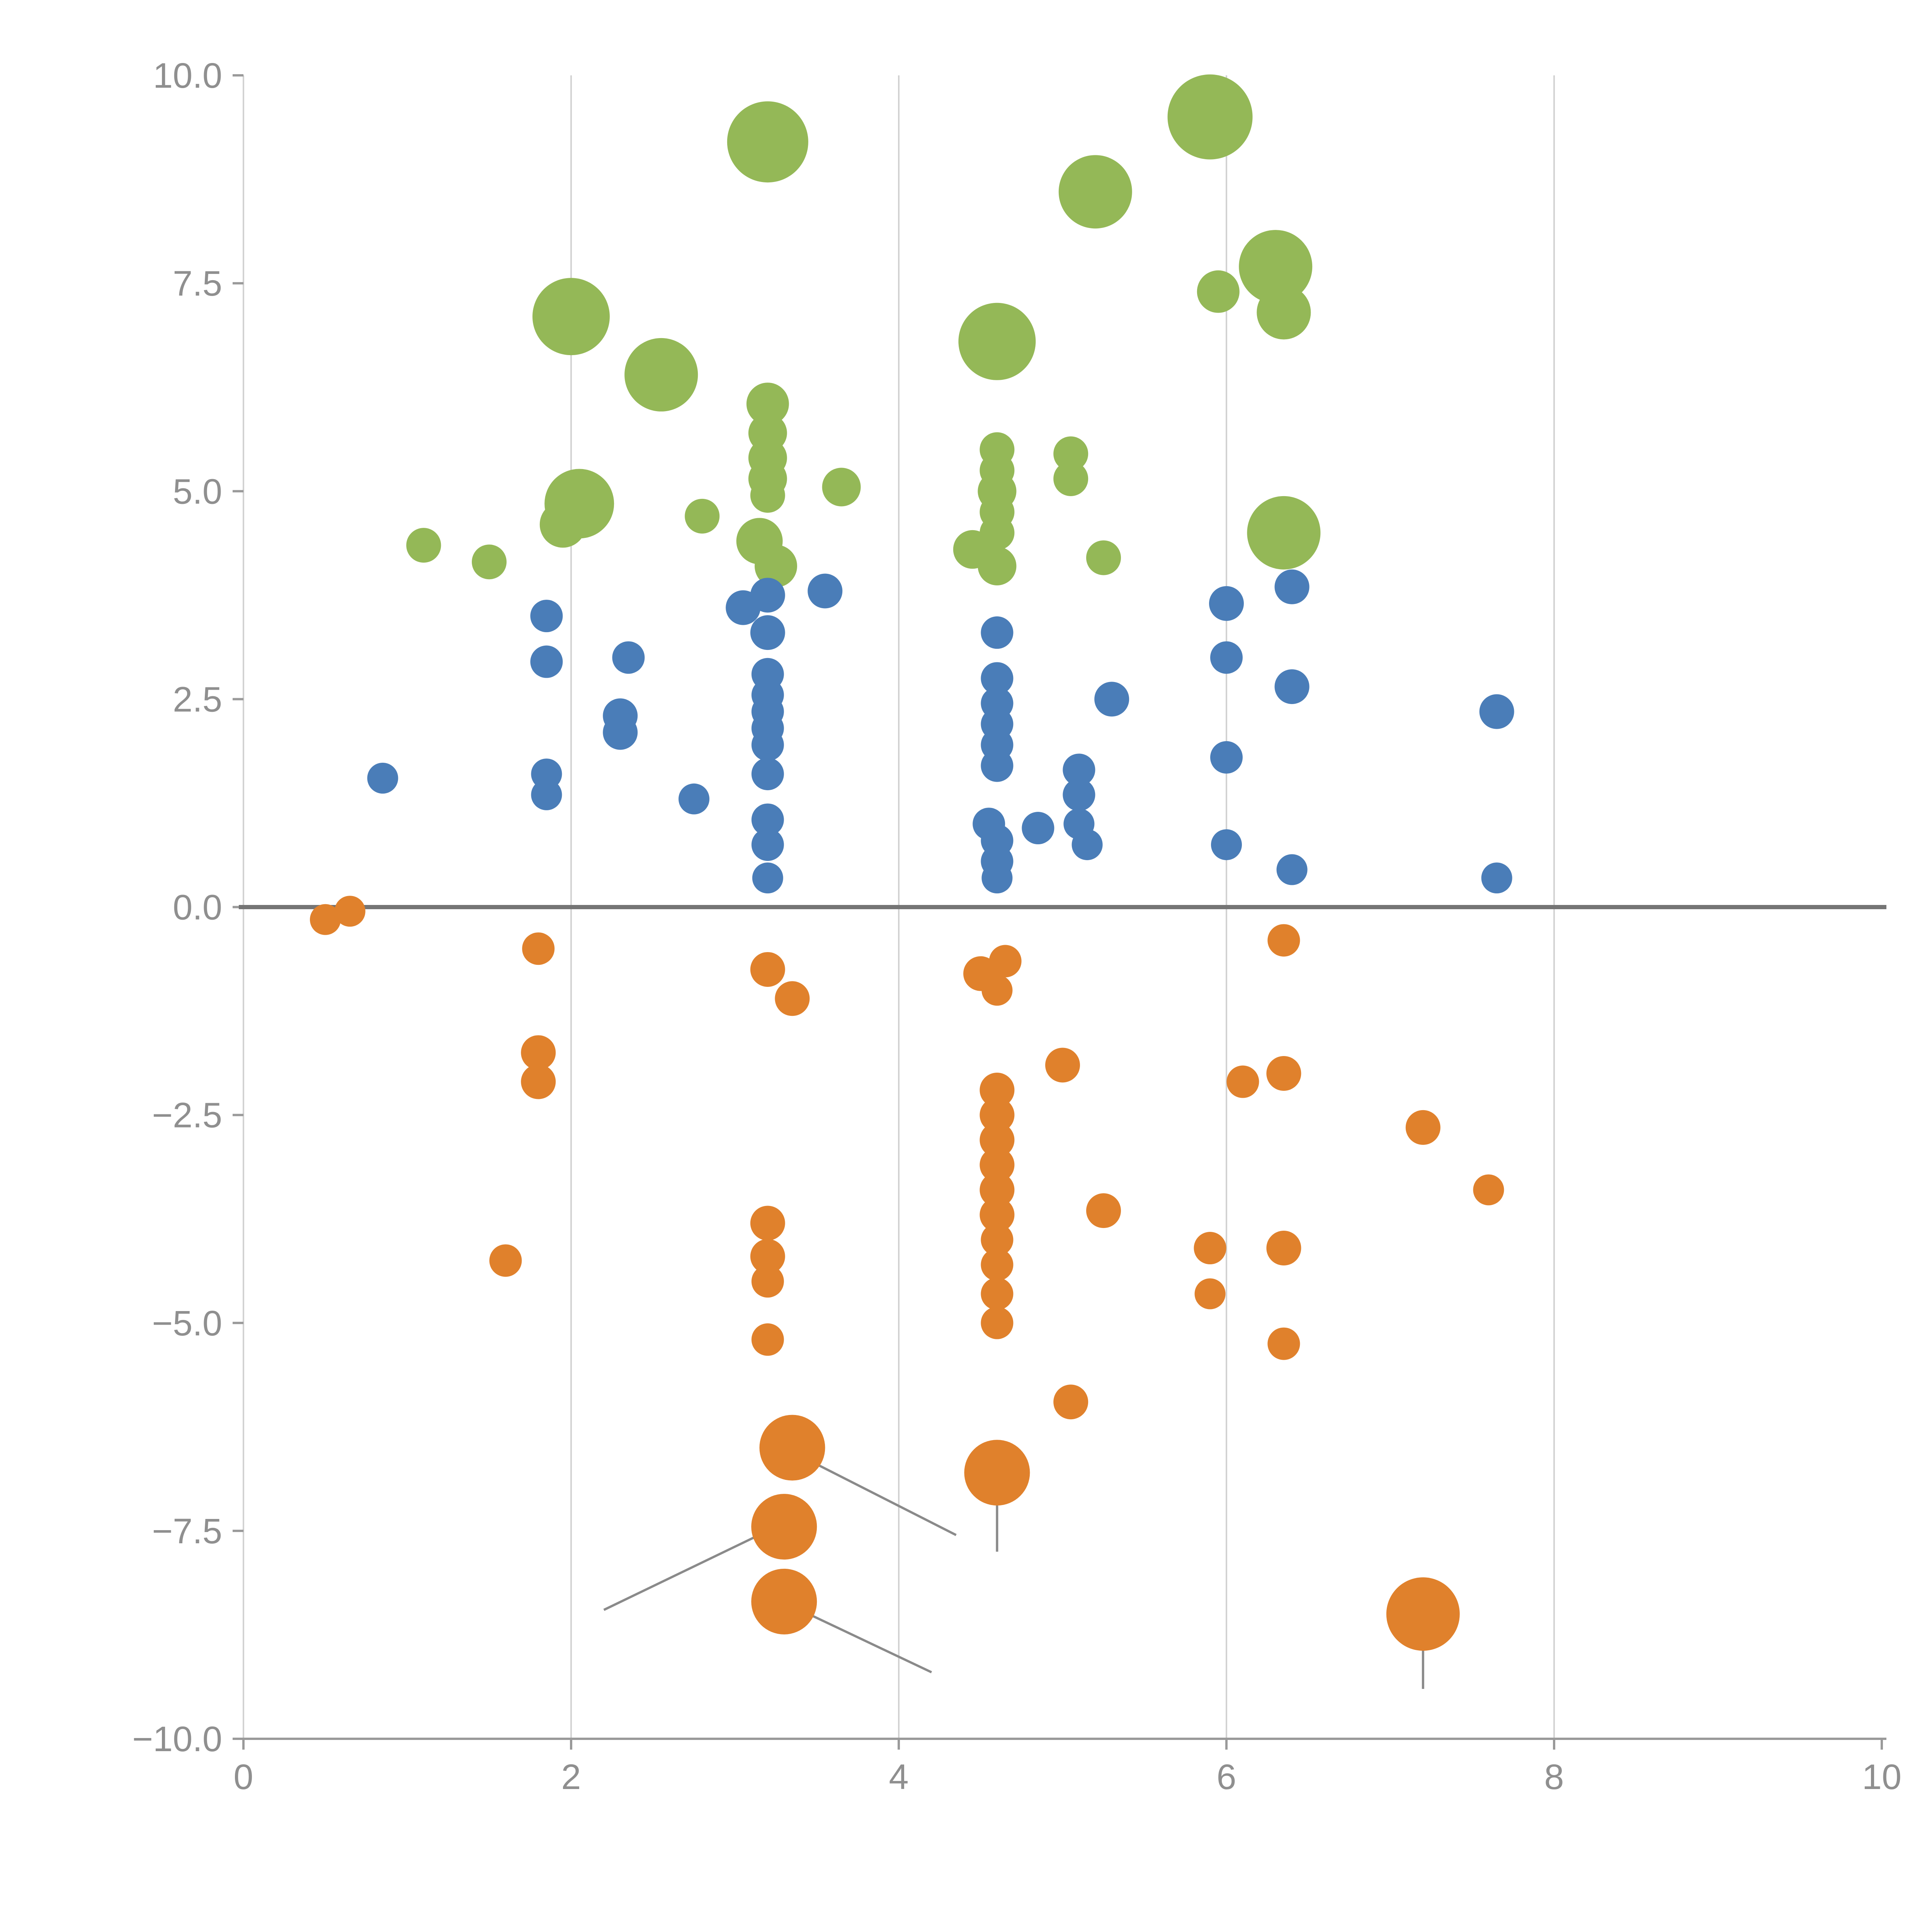  Describe the element at coordinates (188, 75) in the screenshot. I see `y-tick-label: 10.0` at that location.